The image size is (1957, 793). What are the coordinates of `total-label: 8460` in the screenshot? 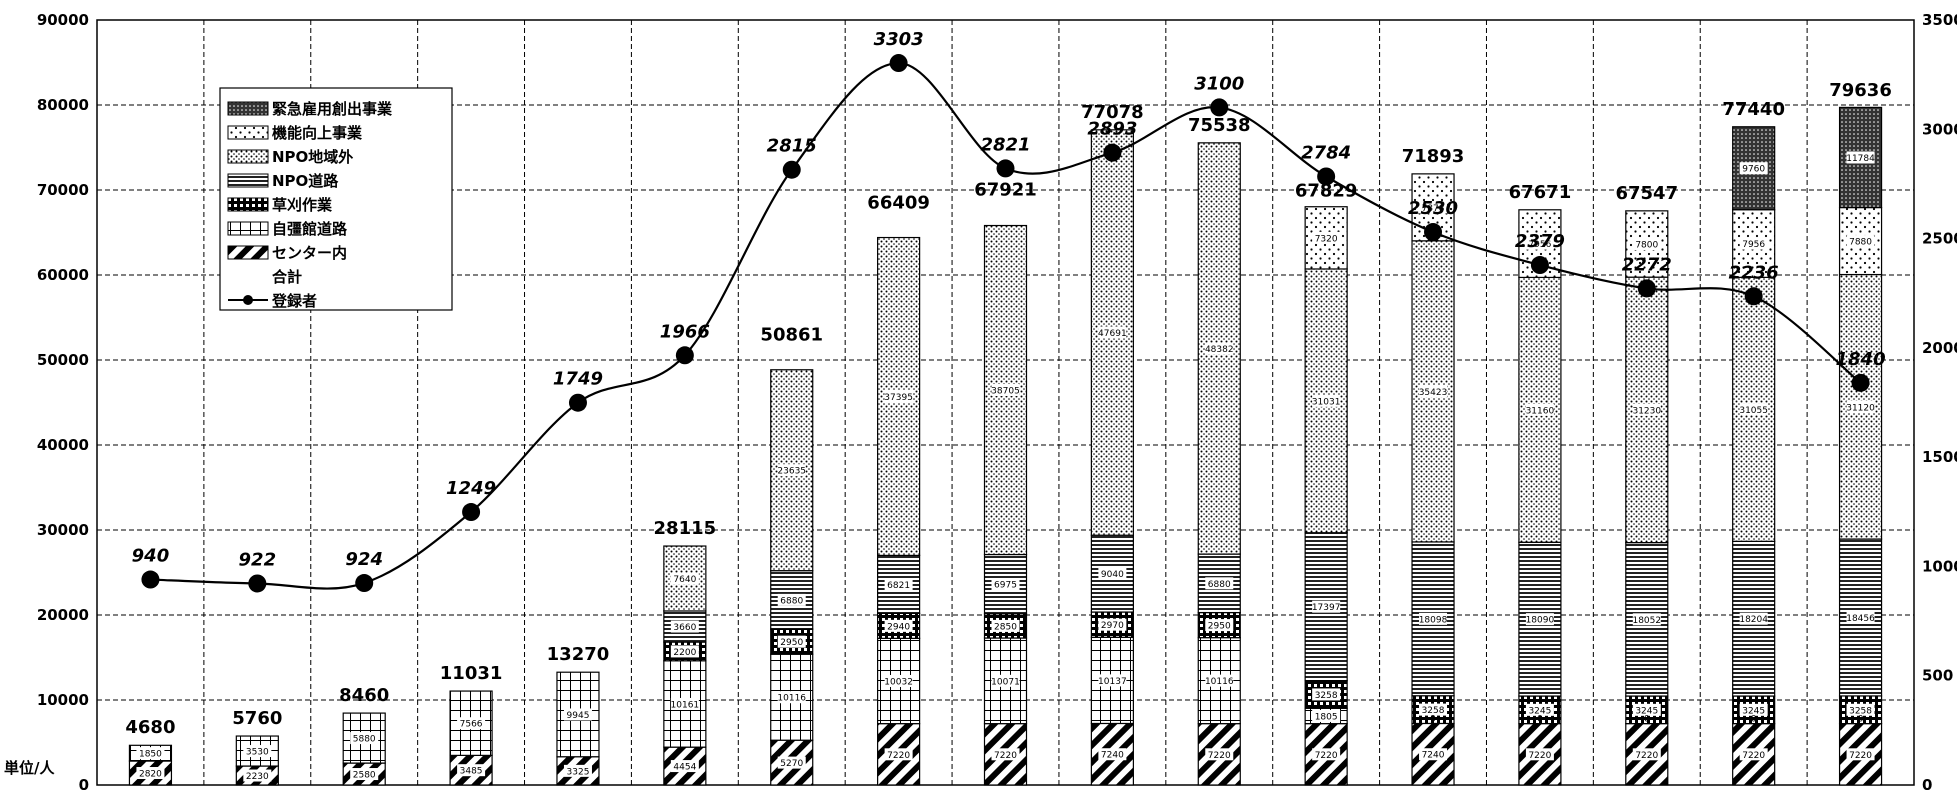 It's located at (364, 695).